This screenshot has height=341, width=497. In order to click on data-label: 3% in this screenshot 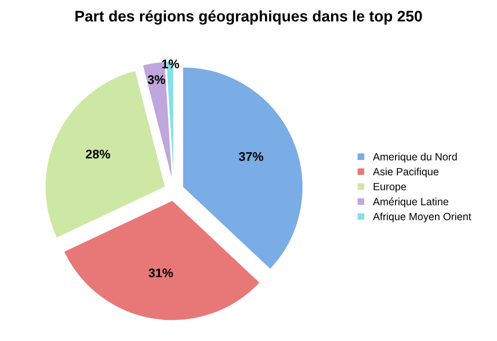, I will do `click(157, 79)`.